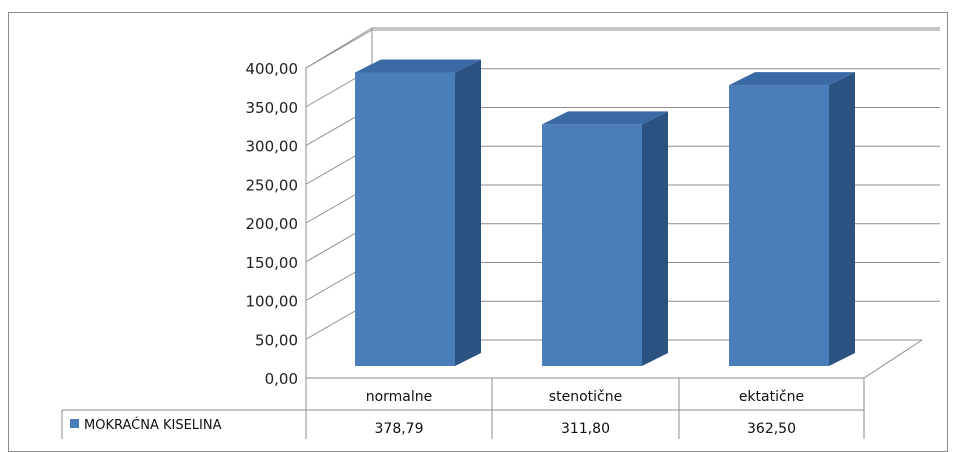  What do you see at coordinates (585, 397) in the screenshot?
I see `x-category-label: stenotične` at bounding box center [585, 397].